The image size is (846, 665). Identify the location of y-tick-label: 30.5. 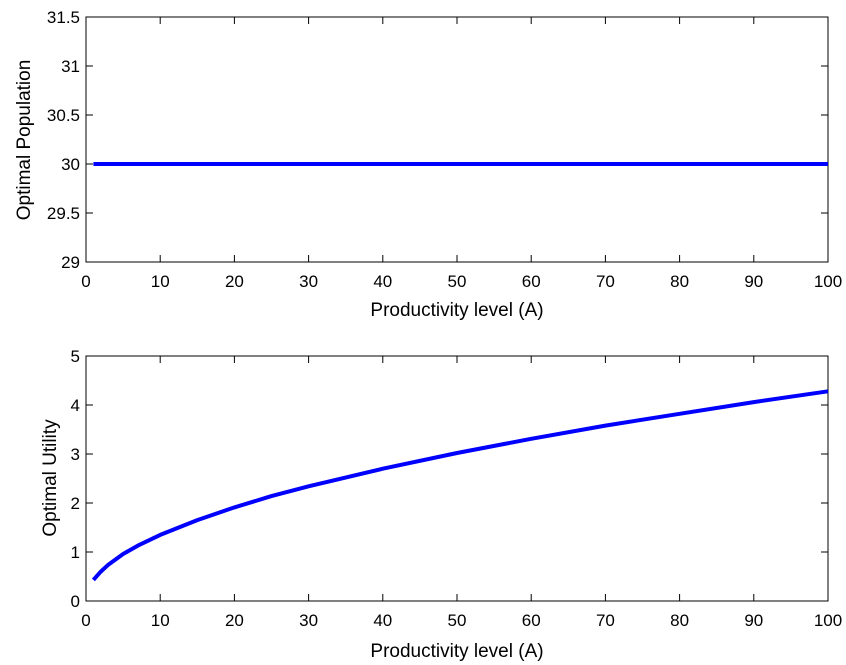
(63, 115).